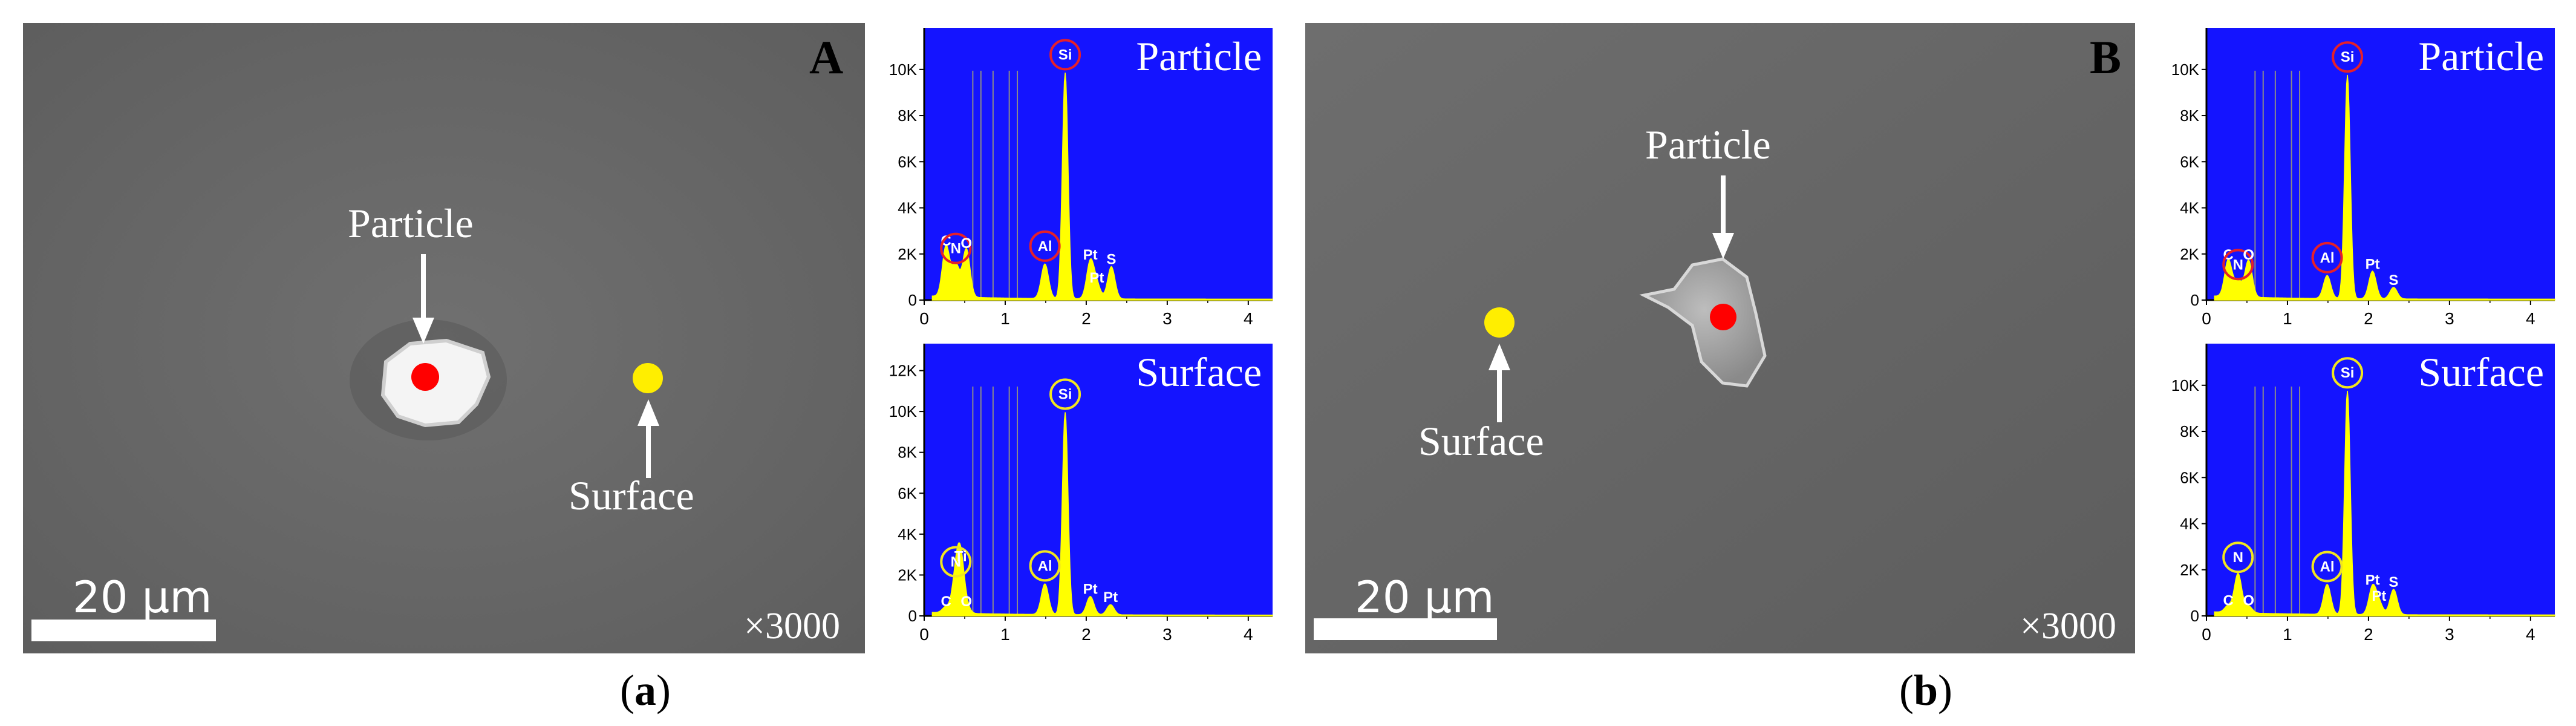  I want to click on surface-label-a: Surface, so click(631, 495).